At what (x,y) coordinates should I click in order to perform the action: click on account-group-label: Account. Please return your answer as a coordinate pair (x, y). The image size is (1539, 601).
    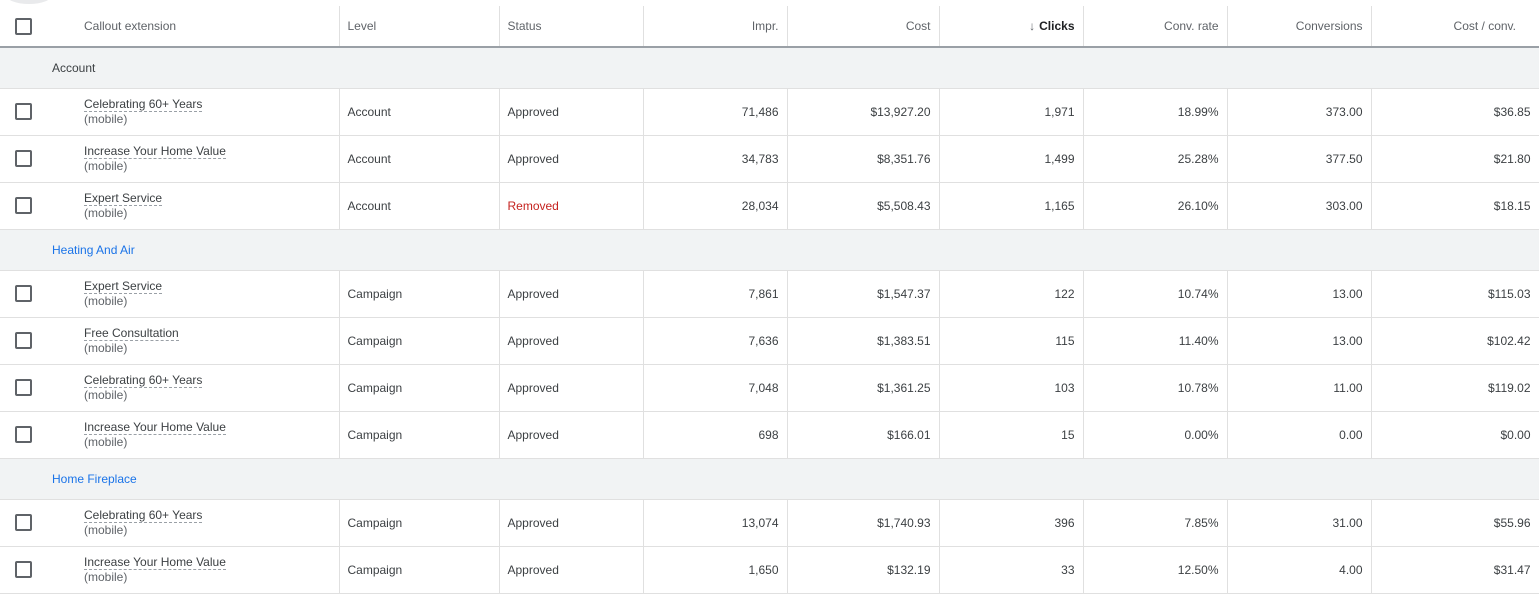
    Looking at the image, I should click on (74, 67).